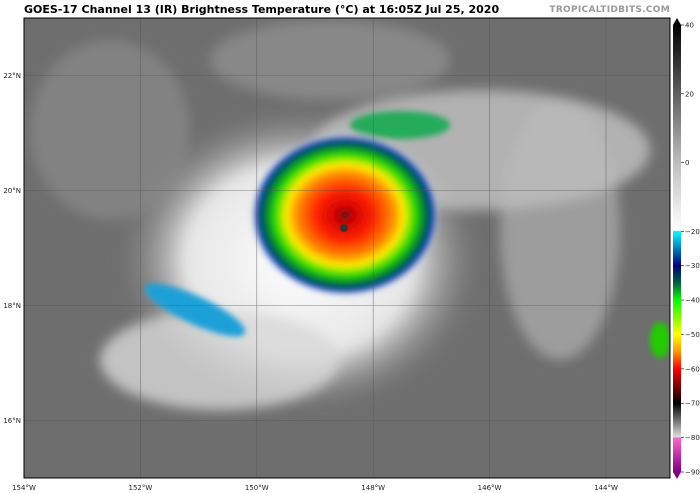  I want to click on longitude-label: 148°W, so click(373, 488).